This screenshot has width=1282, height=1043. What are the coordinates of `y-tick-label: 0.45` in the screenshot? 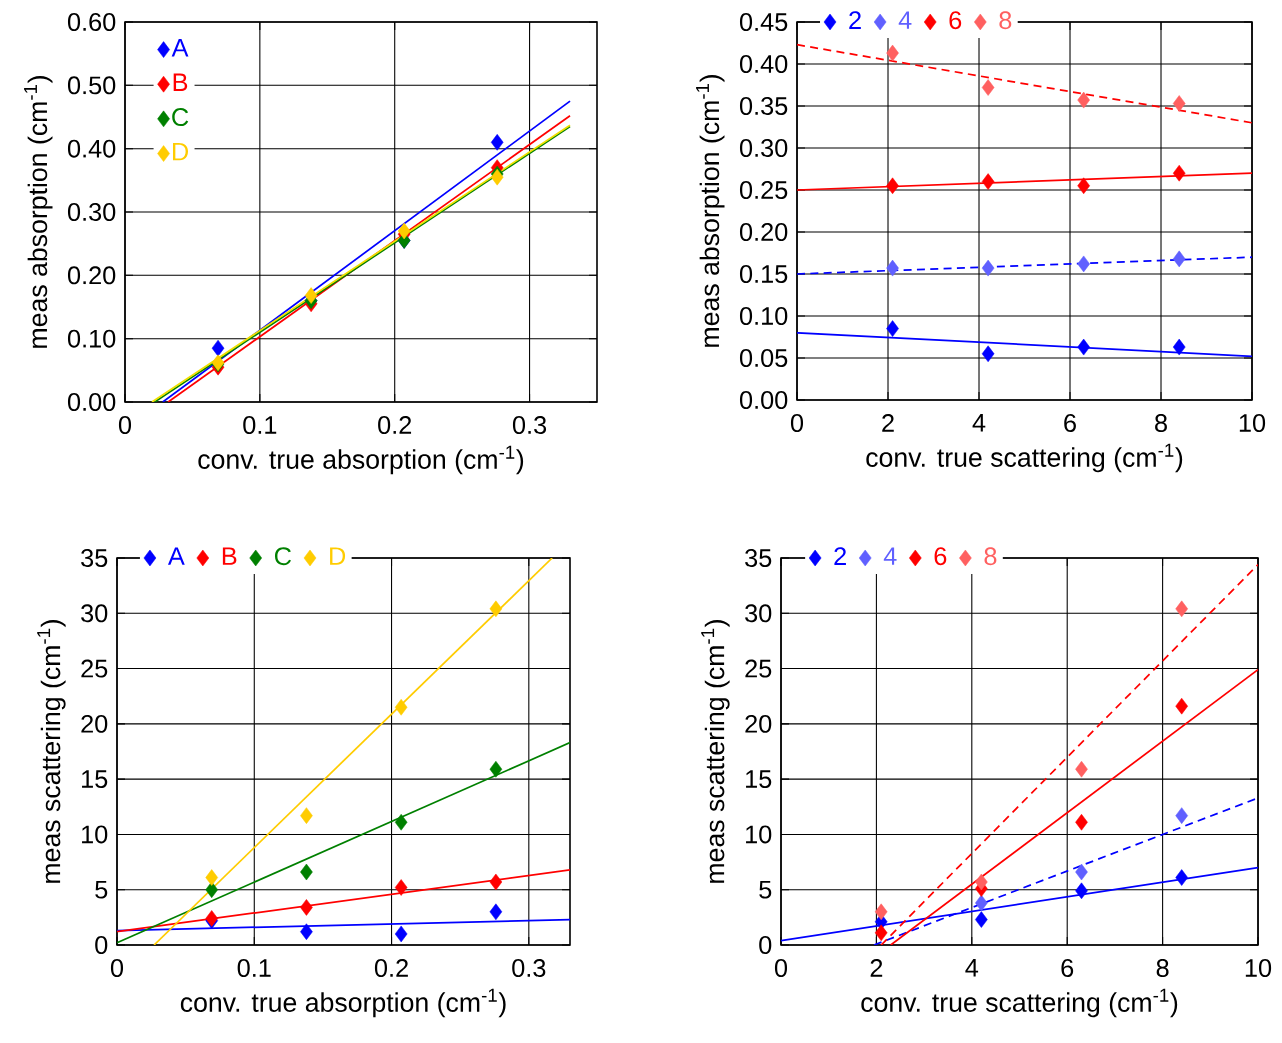 It's located at (763, 22).